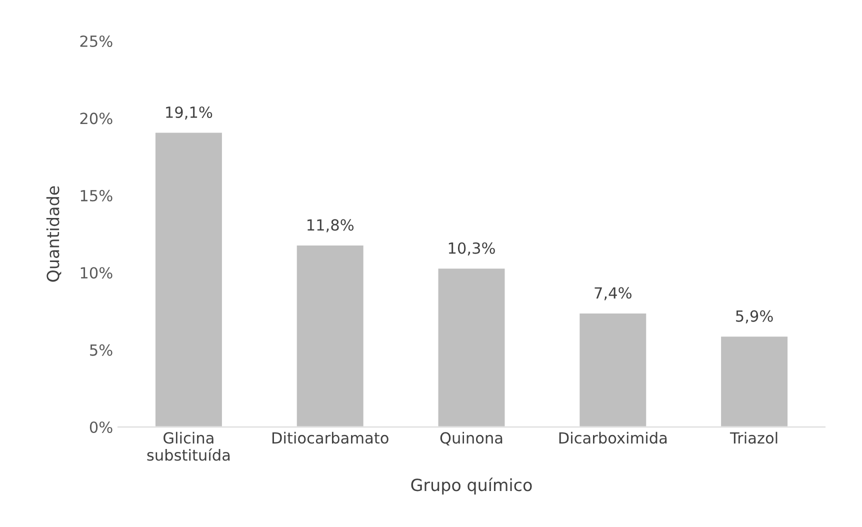 The width and height of the screenshot is (862, 527). I want to click on y-tick-label: 5%, so click(101, 350).